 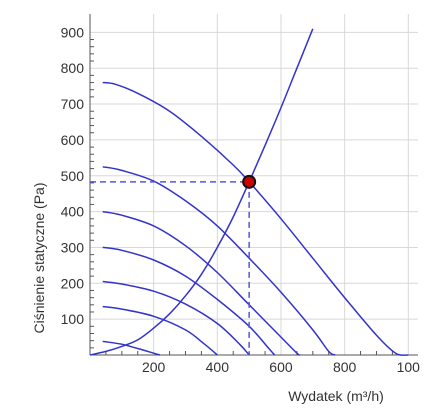 What do you see at coordinates (336, 396) in the screenshot?
I see `x-axis-label: Wydatek (m³/h)` at bounding box center [336, 396].